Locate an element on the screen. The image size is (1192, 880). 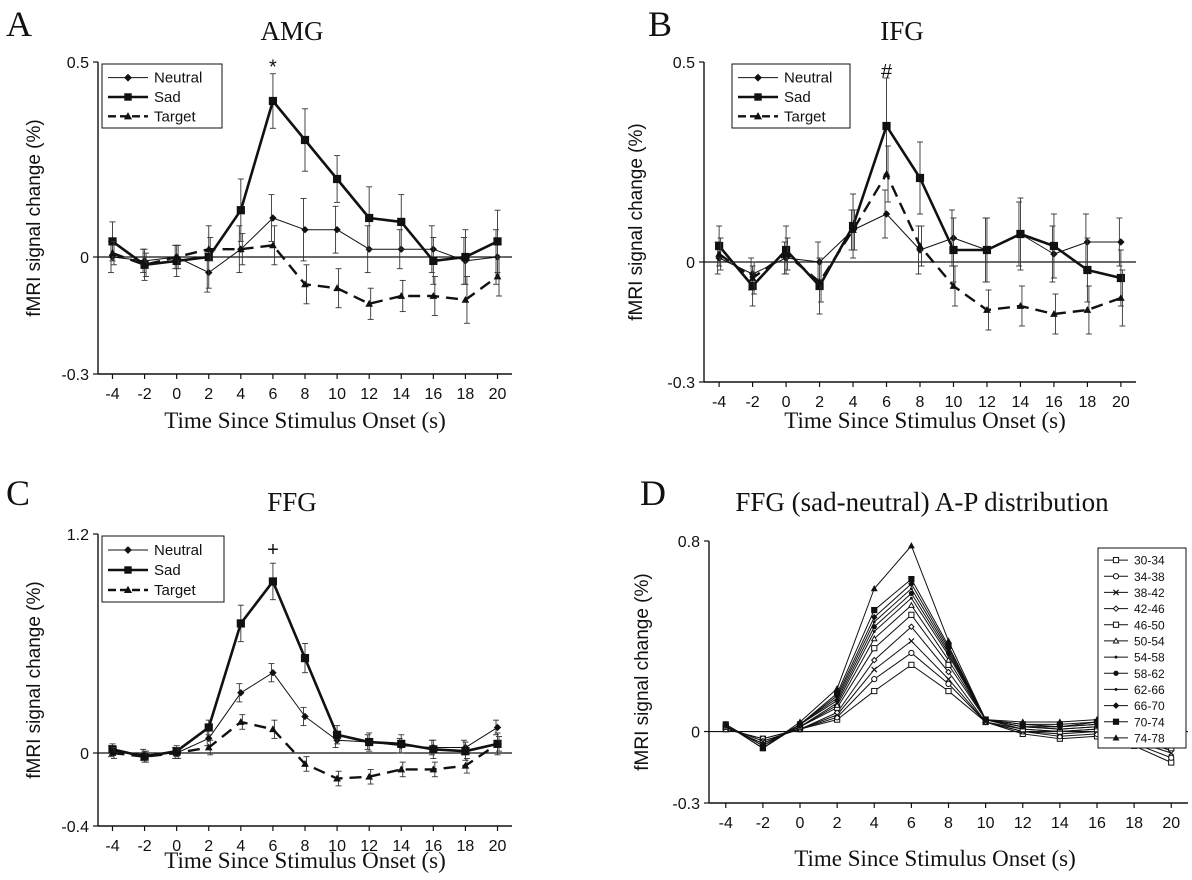
x-tick-label: 4 is located at coordinates (240, 846).